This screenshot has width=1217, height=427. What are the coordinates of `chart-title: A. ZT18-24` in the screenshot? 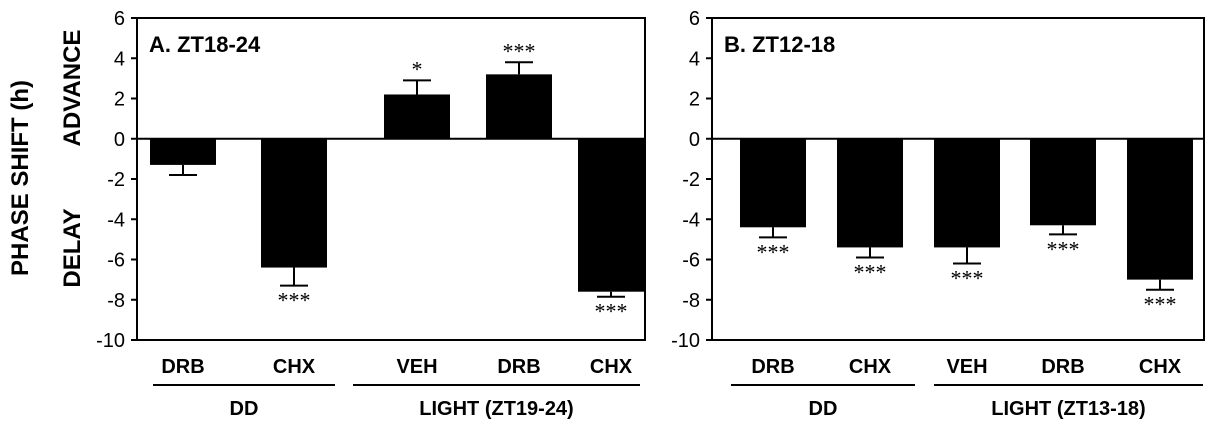 It's located at (205, 44).